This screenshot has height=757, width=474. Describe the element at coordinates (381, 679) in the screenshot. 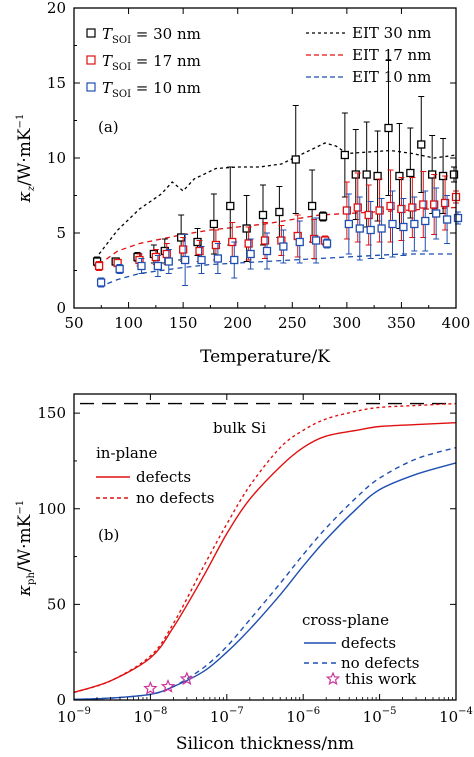

I see `legend-this-work: this work` at that location.